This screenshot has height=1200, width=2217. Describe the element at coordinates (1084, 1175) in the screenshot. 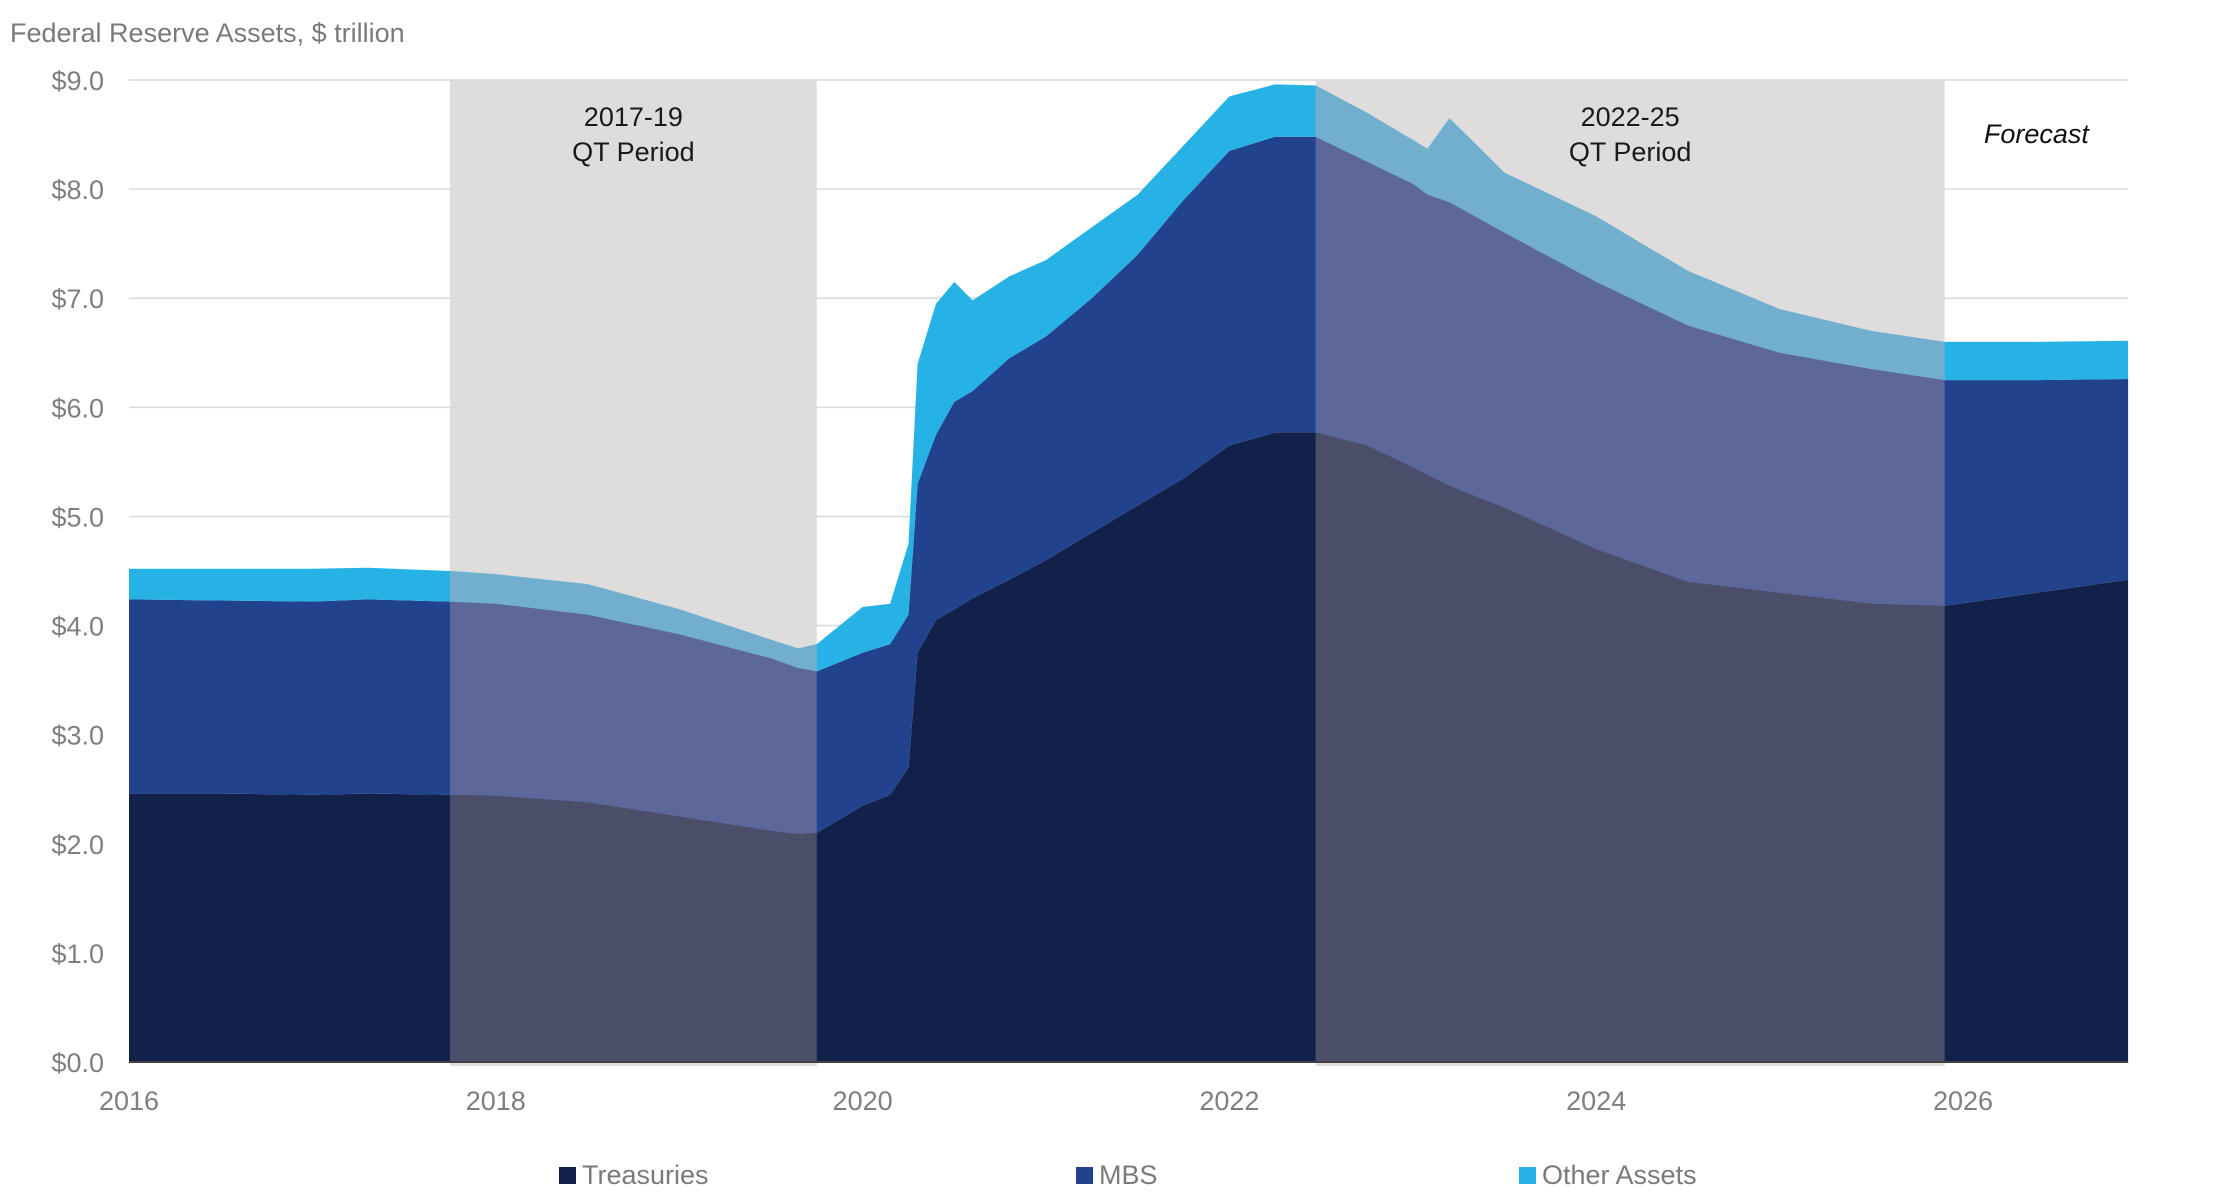

I see `legend-swatch-mbs` at that location.